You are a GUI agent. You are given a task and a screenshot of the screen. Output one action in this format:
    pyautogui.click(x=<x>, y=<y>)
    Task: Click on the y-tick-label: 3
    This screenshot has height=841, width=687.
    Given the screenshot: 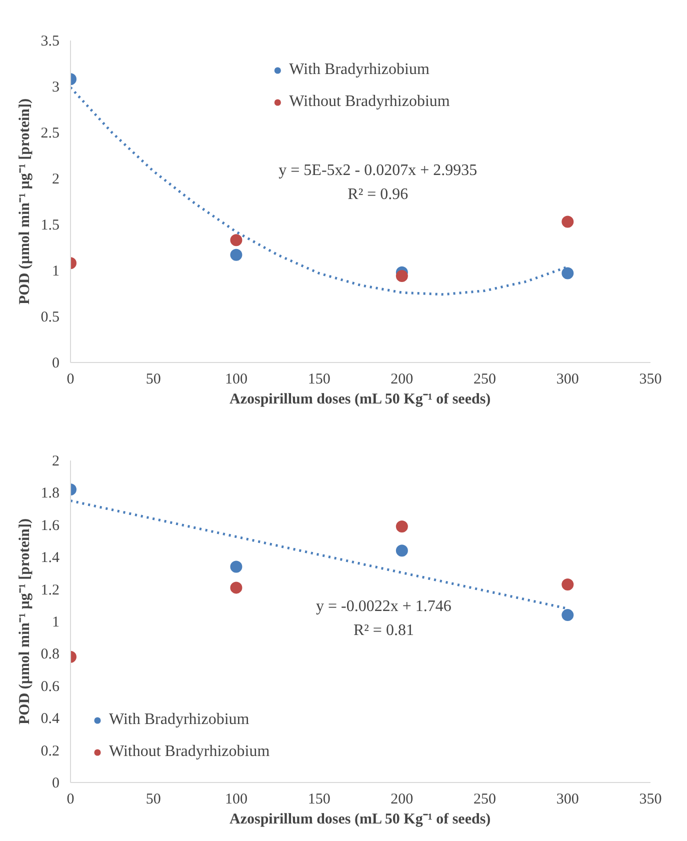 What is the action you would take?
    pyautogui.click(x=56, y=88)
    